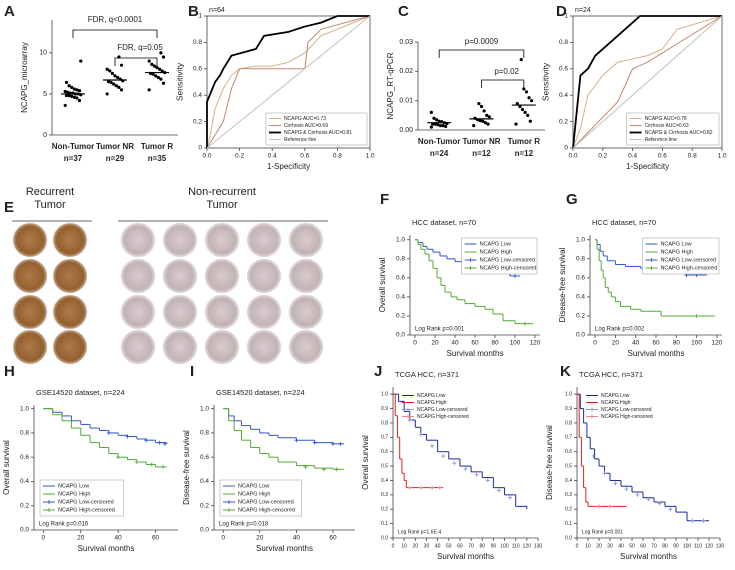  What do you see at coordinates (24, 457) in the screenshot?
I see `y-tick-label: 0.6` at bounding box center [24, 457].